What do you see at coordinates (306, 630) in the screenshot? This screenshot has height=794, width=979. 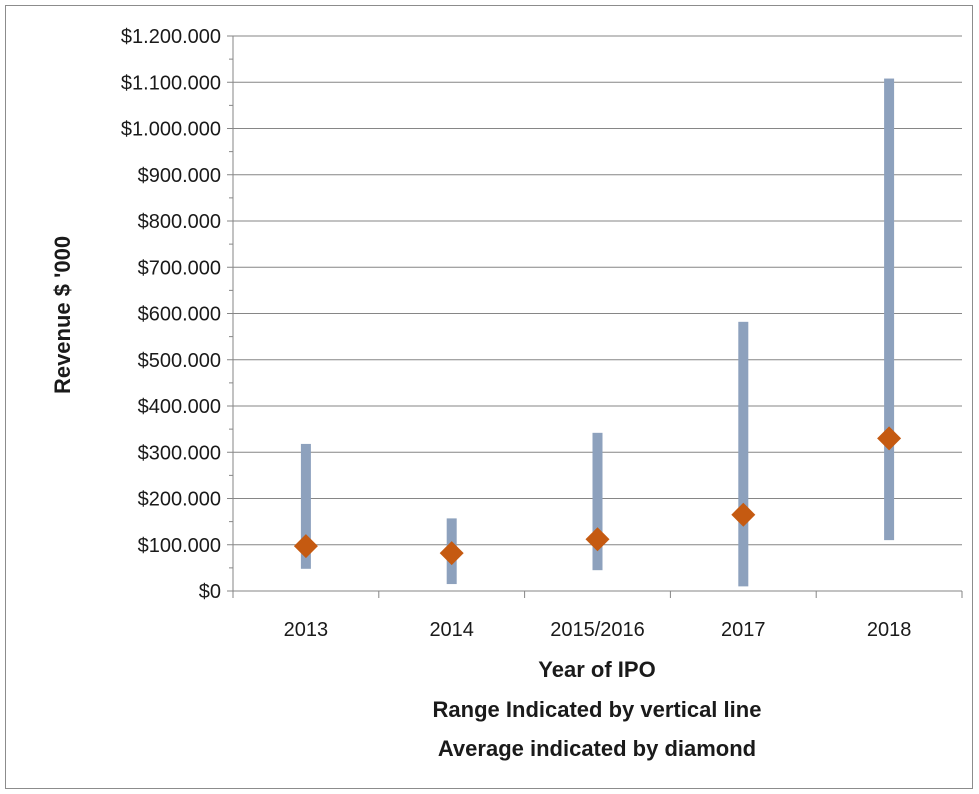 I see `x-tick-label: 2013` at bounding box center [306, 630].